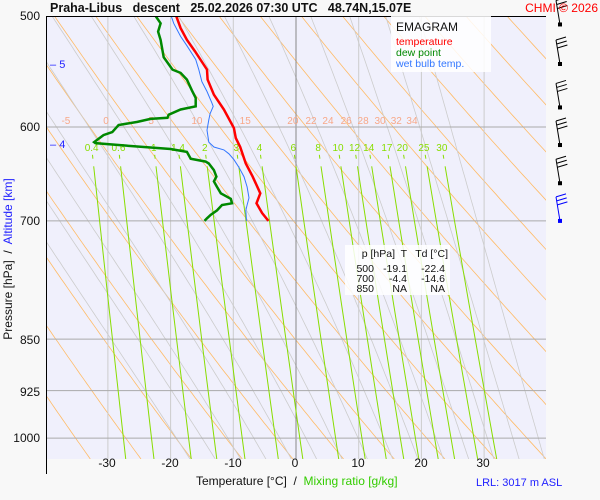  Describe the element at coordinates (424, 148) in the screenshot. I see `mixing-ratio-label: 25` at that location.